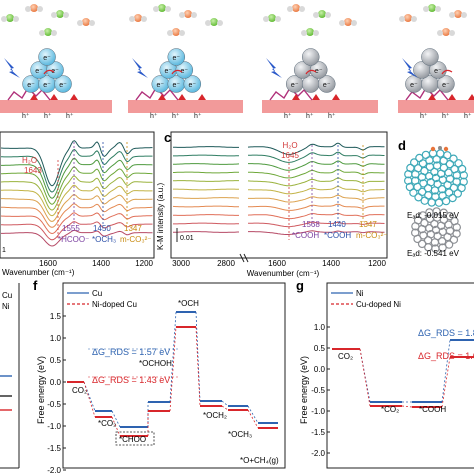  What do you see at coordinates (12, 68) in the screenshot?
I see `light-icon` at bounding box center [12, 68].